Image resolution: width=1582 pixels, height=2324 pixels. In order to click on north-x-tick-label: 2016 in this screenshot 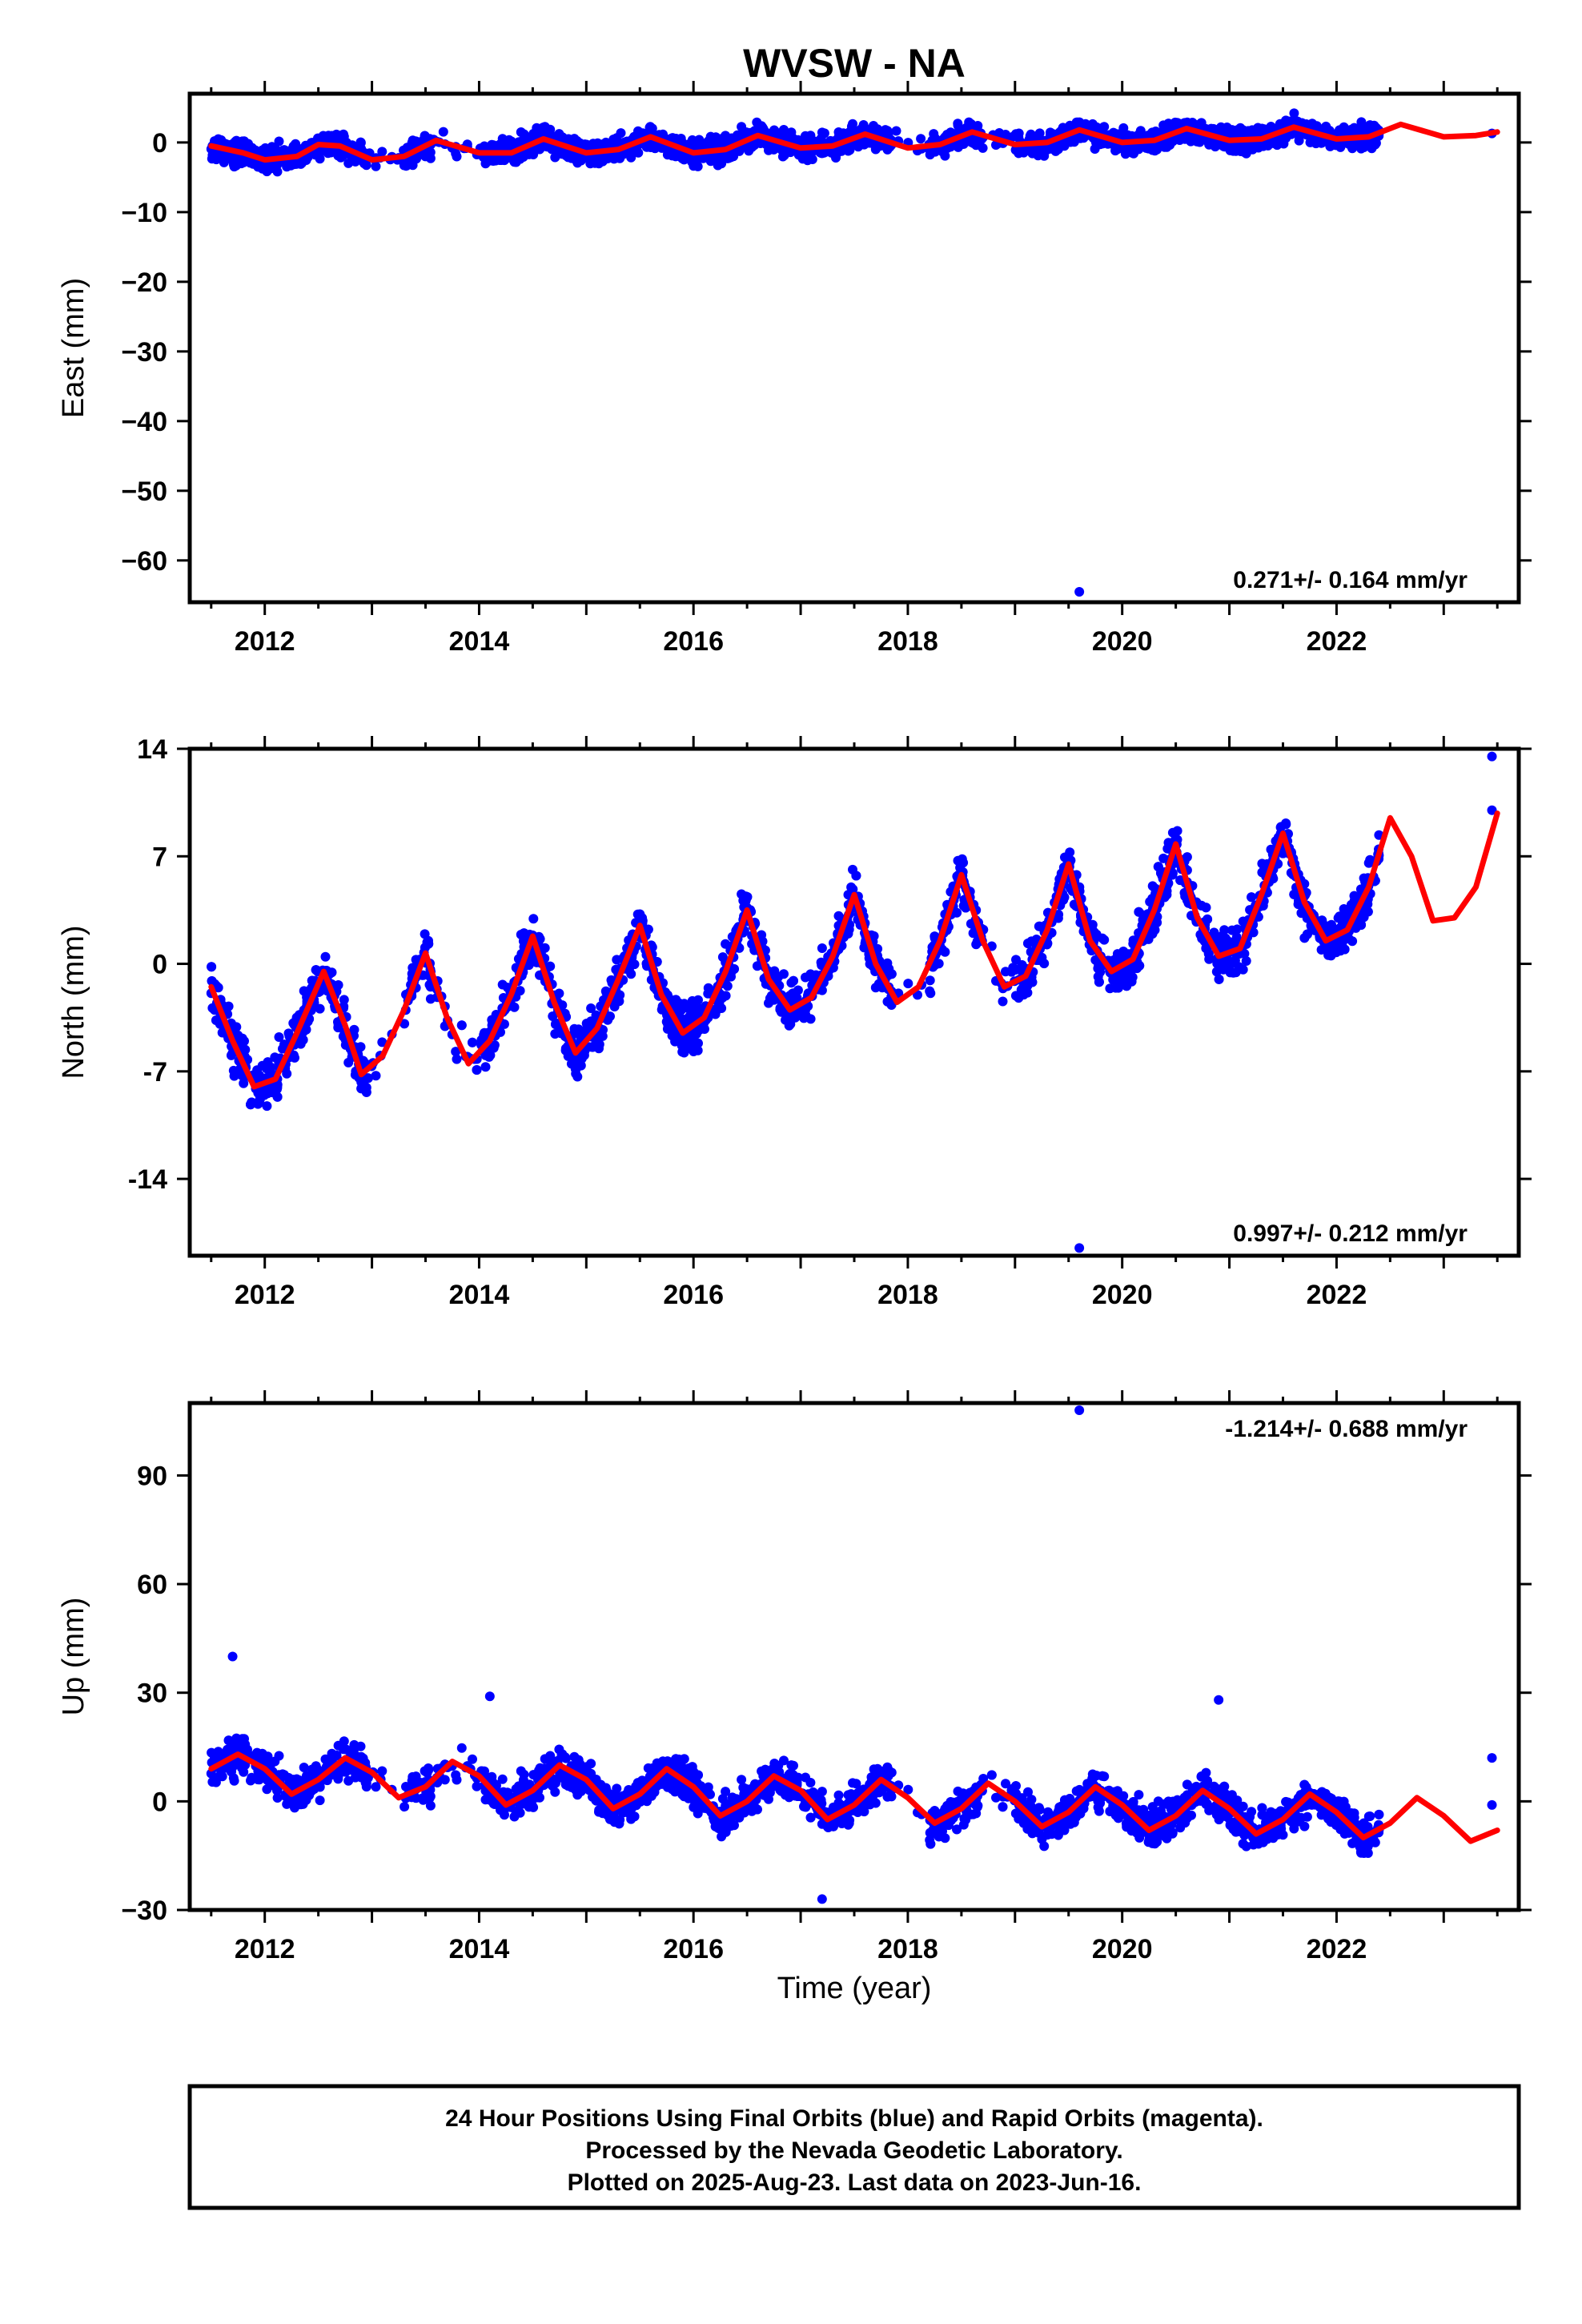, I will do `click(693, 1295)`.